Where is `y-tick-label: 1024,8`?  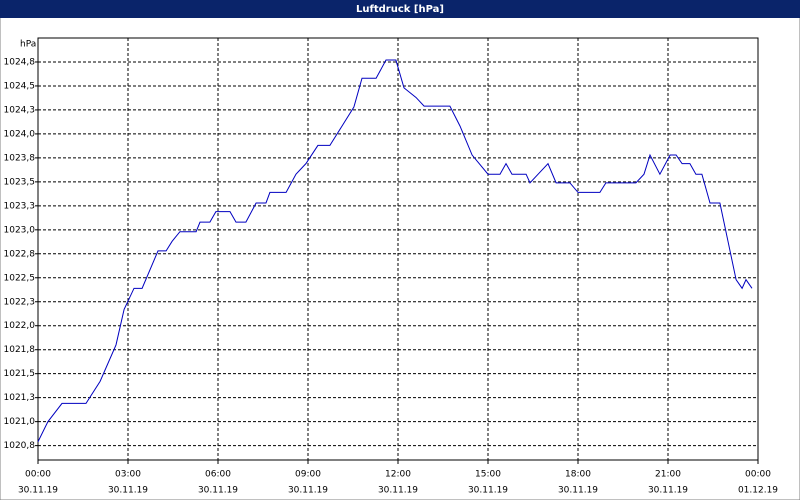
y-tick-label: 1024,8 is located at coordinates (20, 62).